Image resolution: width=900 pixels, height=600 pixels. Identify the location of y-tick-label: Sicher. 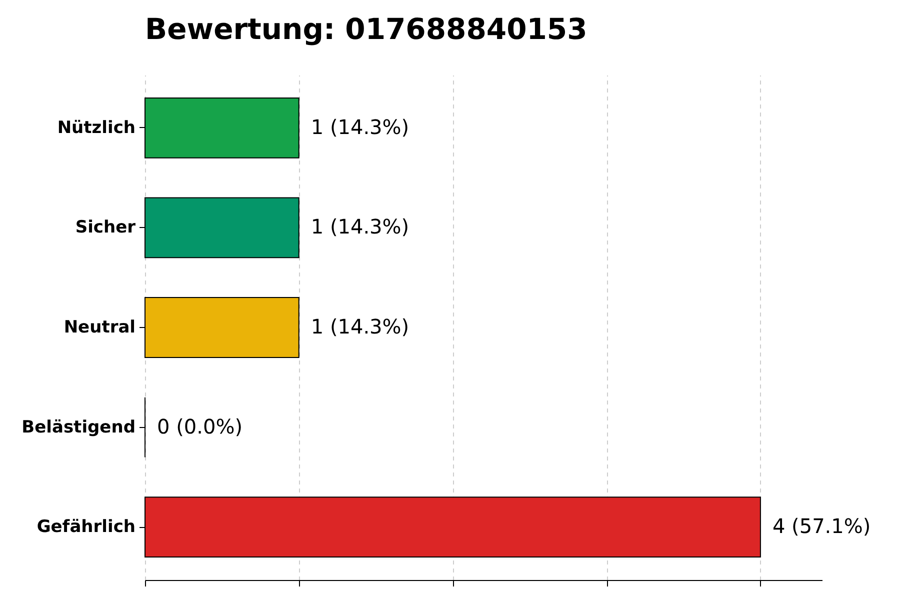
(105, 228).